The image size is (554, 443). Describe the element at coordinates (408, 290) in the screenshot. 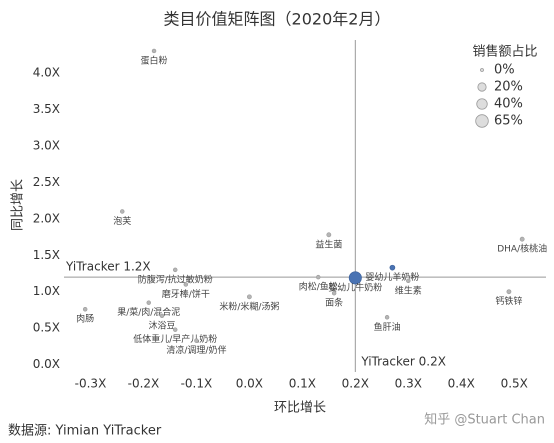

I see `point-label: 维生素` at that location.